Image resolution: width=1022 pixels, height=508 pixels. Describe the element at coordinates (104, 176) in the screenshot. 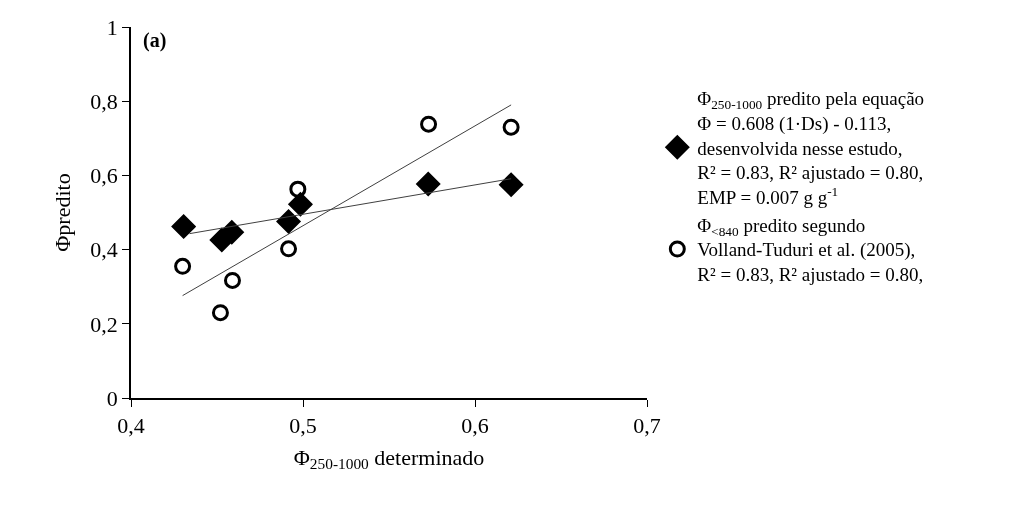

I see `y-tick-label: 0,6` at that location.